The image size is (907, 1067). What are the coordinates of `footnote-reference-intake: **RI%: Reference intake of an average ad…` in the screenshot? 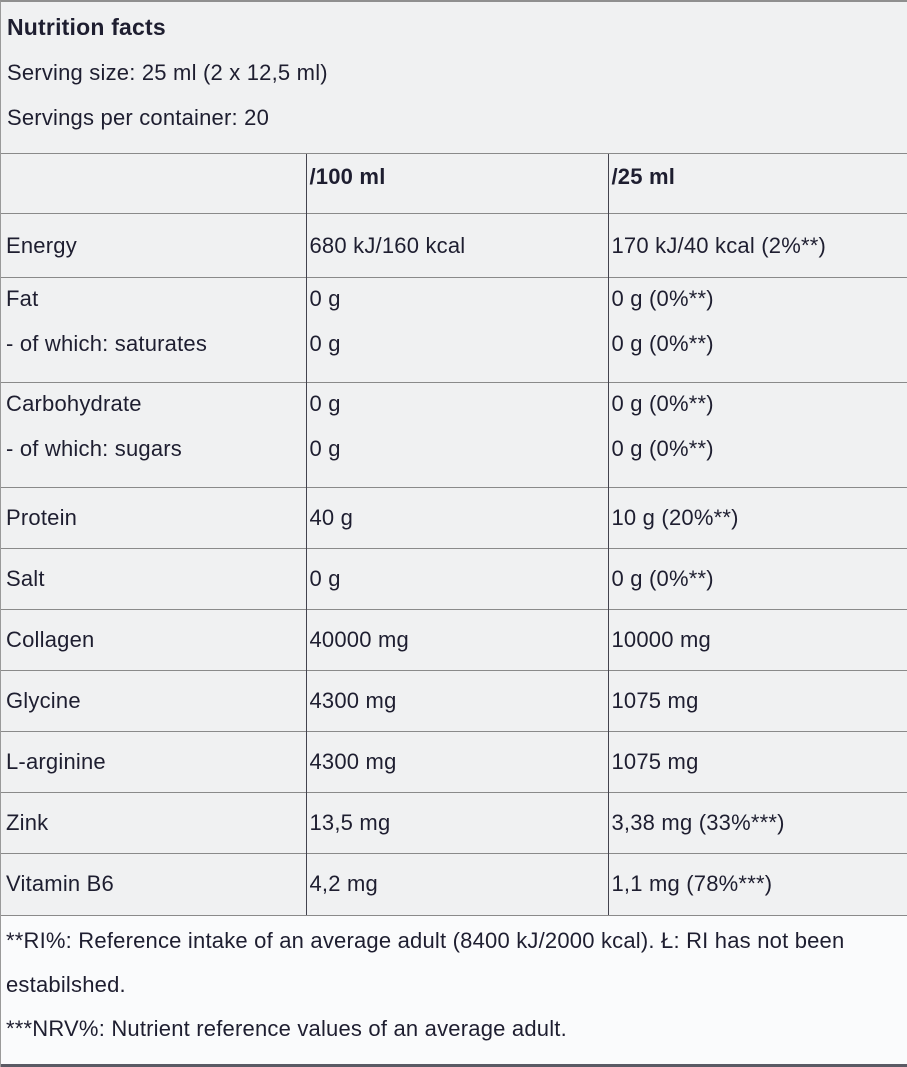 It's located at (425, 962).